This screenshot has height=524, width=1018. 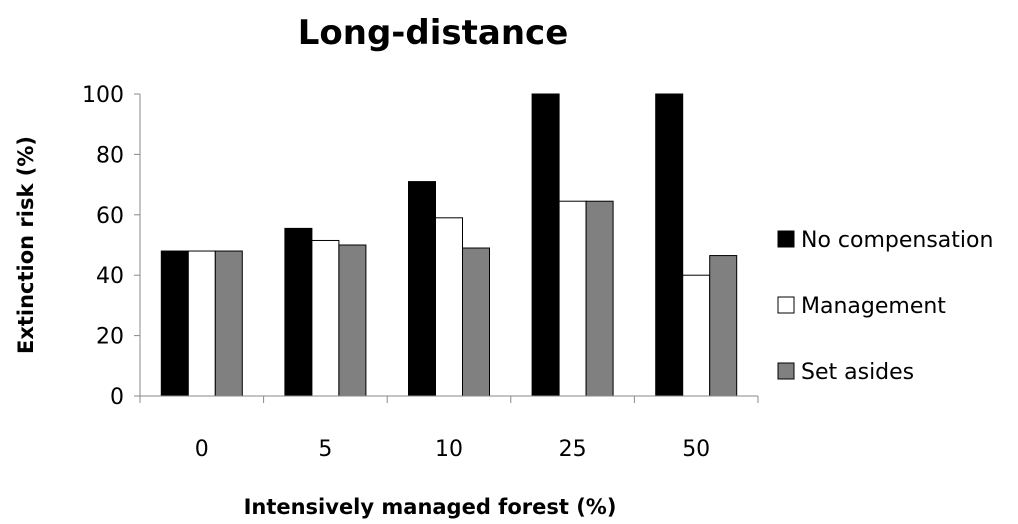 I want to click on y-tick-label: 0, so click(x=117, y=397).